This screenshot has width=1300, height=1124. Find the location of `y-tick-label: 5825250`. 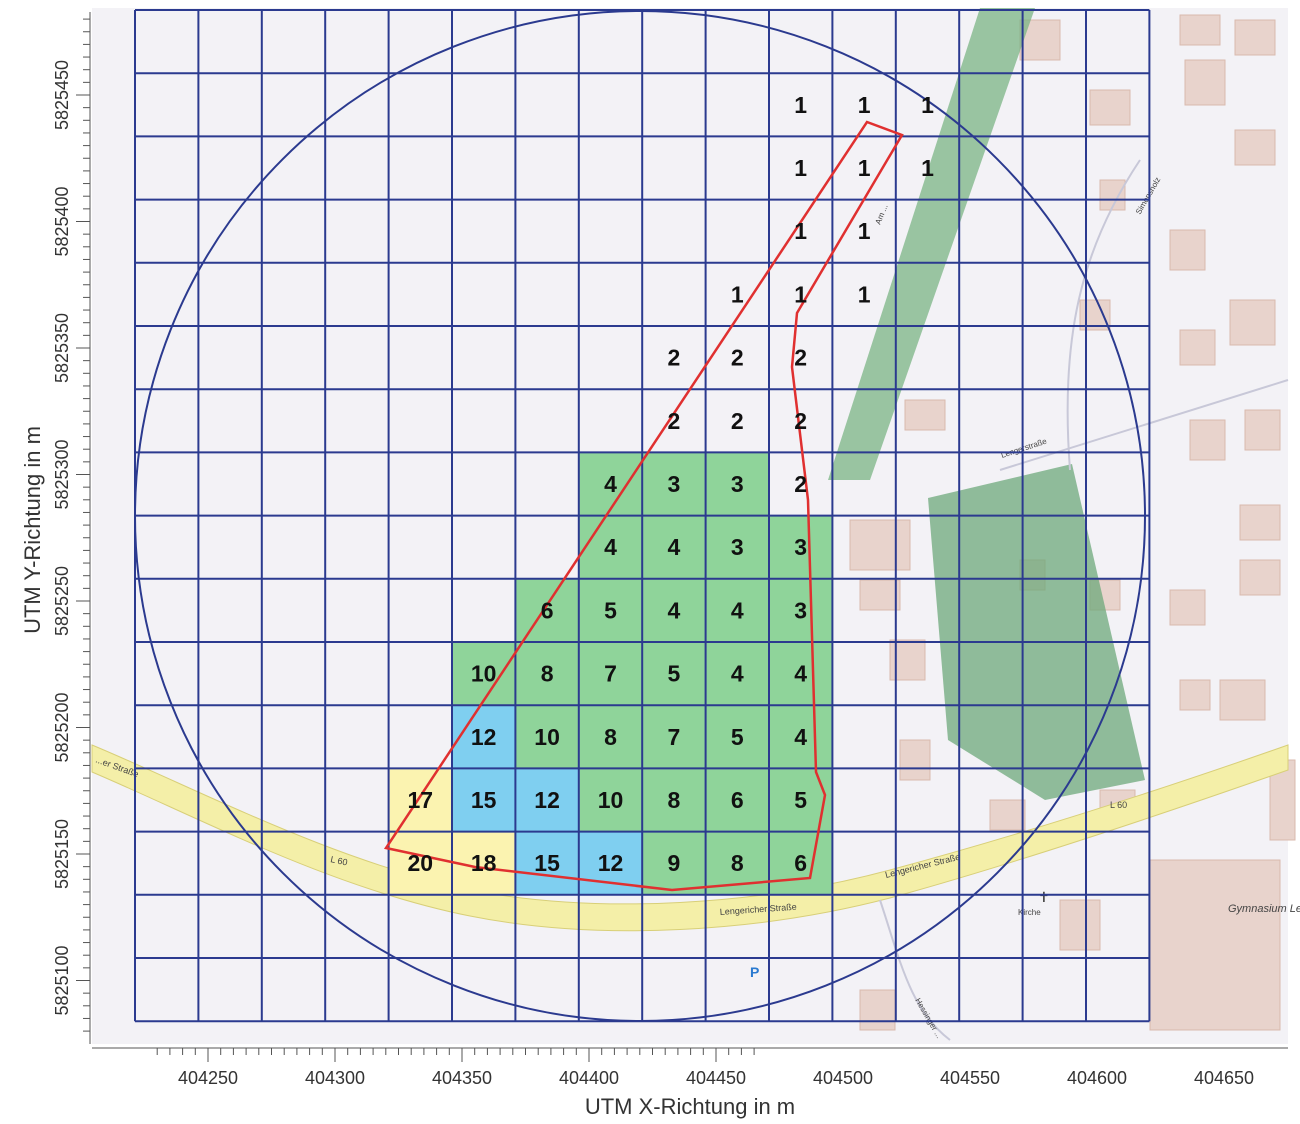

y-tick-label: 5825250 is located at coordinates (62, 601).